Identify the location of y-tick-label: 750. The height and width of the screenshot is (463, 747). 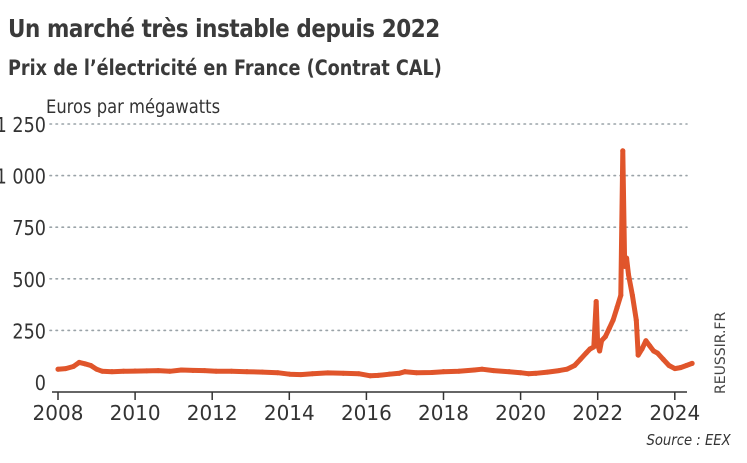
(29, 229).